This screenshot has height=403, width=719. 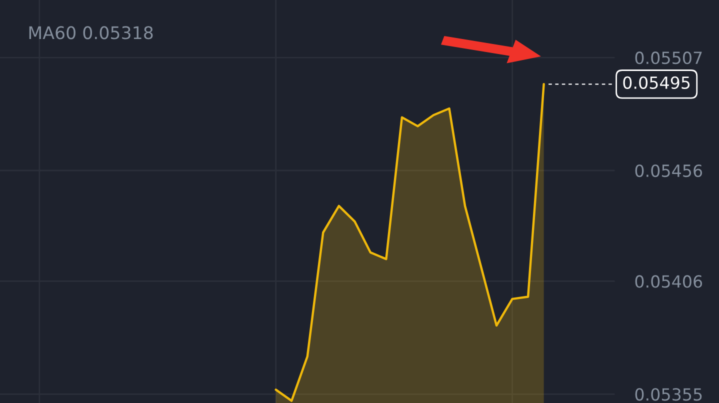 I want to click on ref-line-label: 0.05495, so click(x=656, y=82).